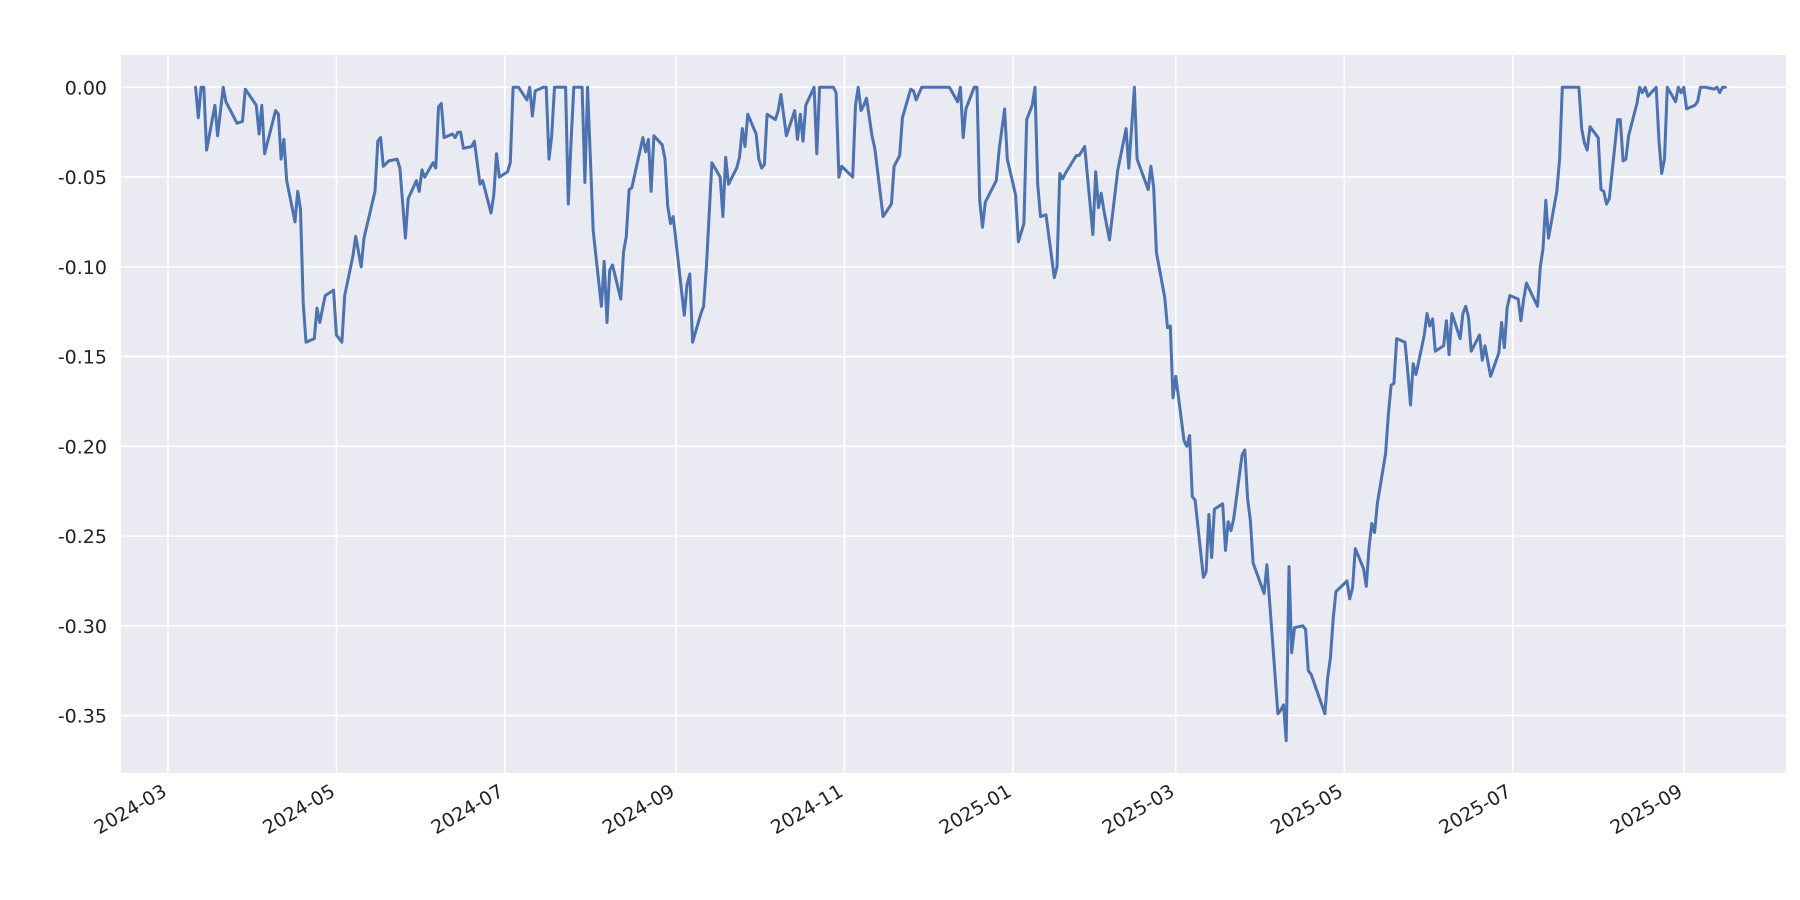  What do you see at coordinates (82, 537) in the screenshot?
I see `y-tick-label: -0.25` at bounding box center [82, 537].